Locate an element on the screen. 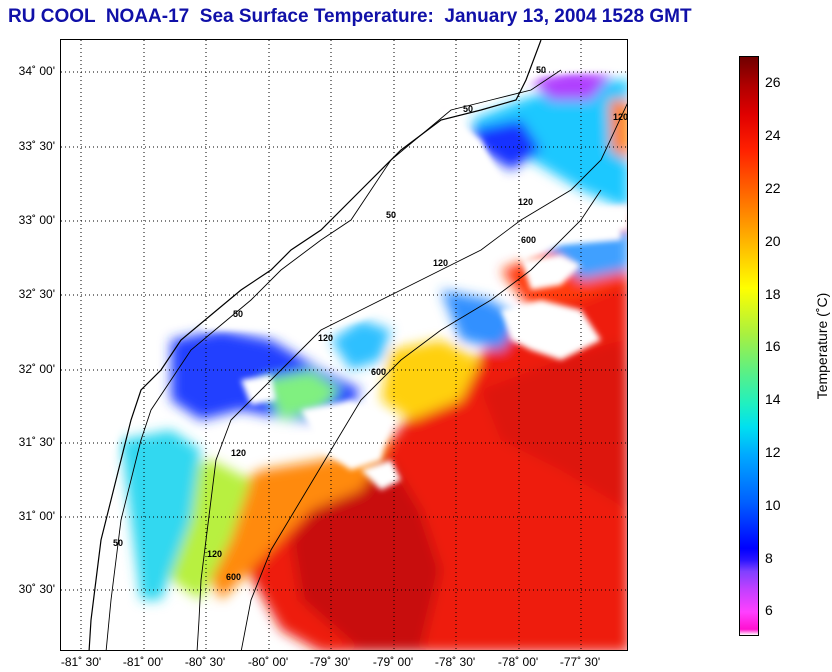  lon-label: -79˚ 00' is located at coordinates (393, 662).